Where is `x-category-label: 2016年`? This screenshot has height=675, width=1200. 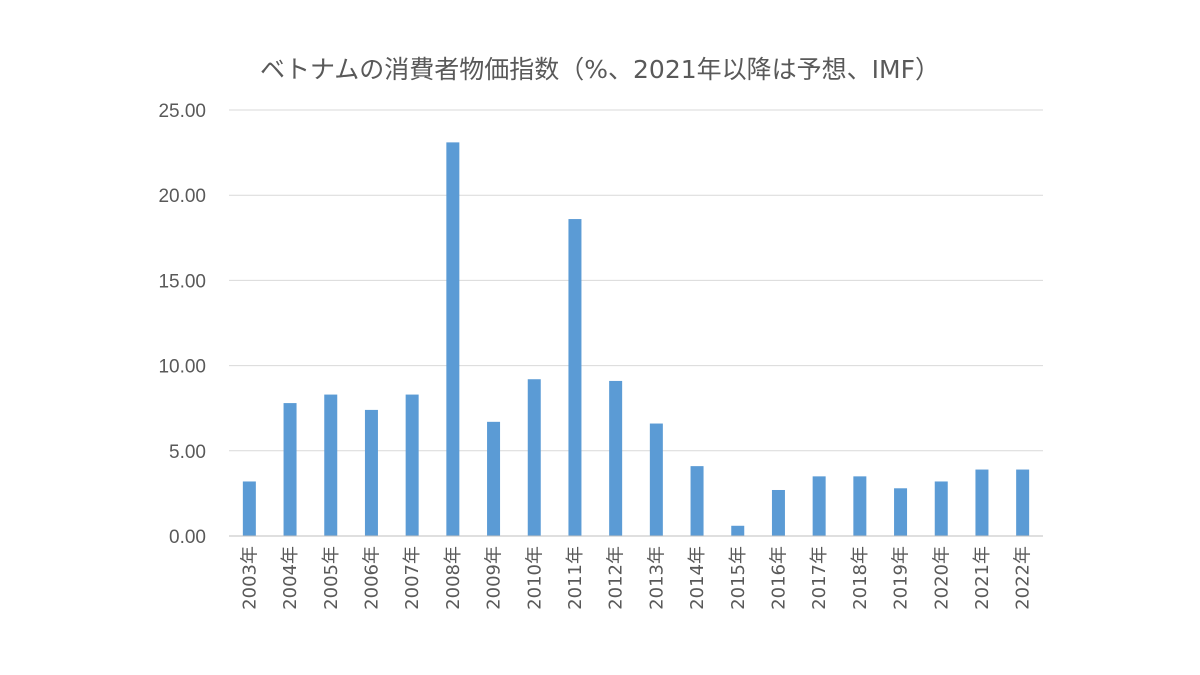 x-category-label: 2016年 is located at coordinates (778, 578).